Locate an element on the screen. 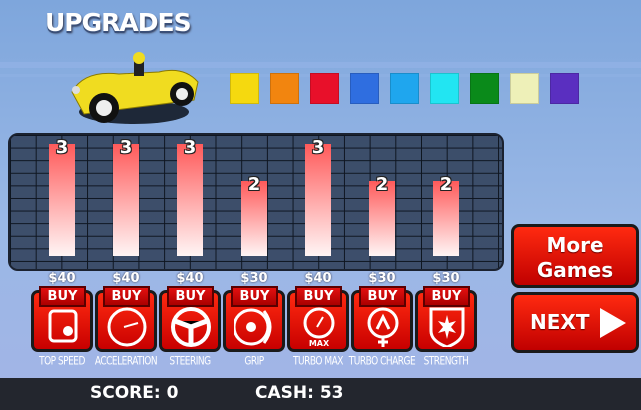 This screenshot has height=410, width=641. level-bar-grip is located at coordinates (254, 218).